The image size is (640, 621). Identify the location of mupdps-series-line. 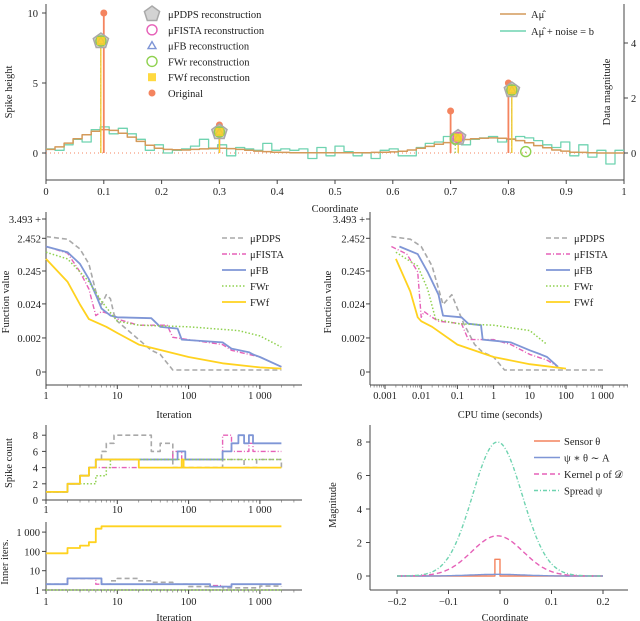
(163, 303).